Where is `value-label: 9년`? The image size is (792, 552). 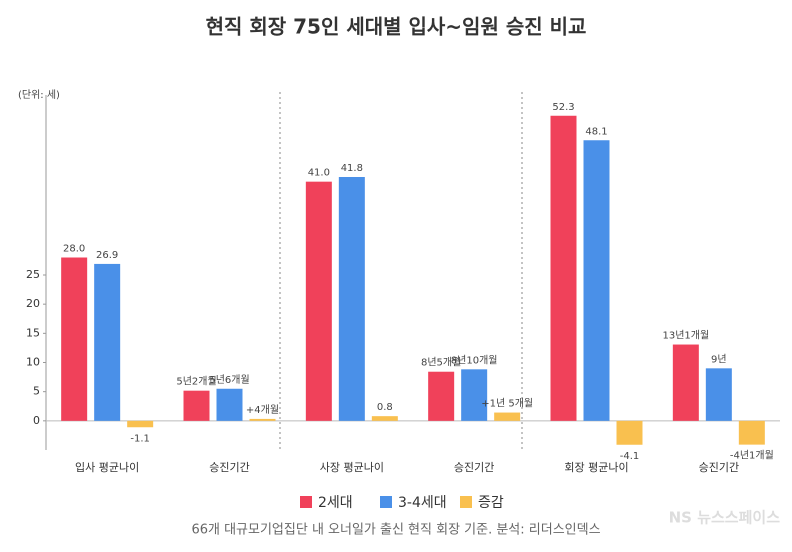
value-label: 9년 is located at coordinates (719, 359).